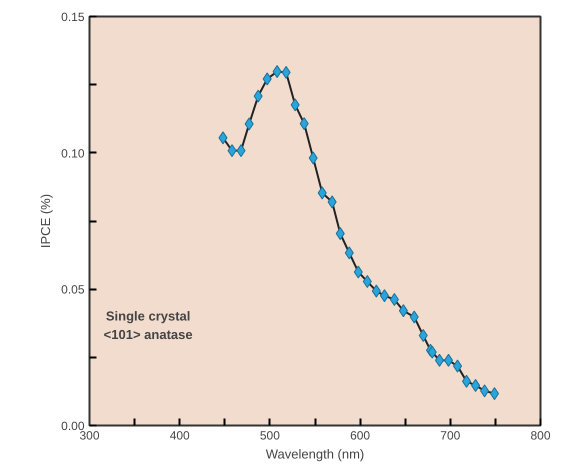 This screenshot has height=475, width=564. What do you see at coordinates (148, 325) in the screenshot?
I see `annotation: Single crystal <101> anatase` at bounding box center [148, 325].